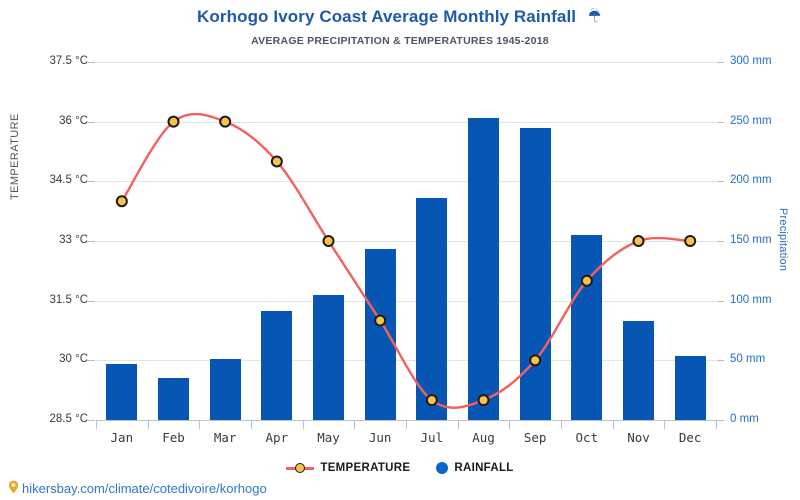 The height and width of the screenshot is (500, 800). Describe the element at coordinates (276, 161) in the screenshot. I see `temperature-point: Apr: 35 °C` at that location.